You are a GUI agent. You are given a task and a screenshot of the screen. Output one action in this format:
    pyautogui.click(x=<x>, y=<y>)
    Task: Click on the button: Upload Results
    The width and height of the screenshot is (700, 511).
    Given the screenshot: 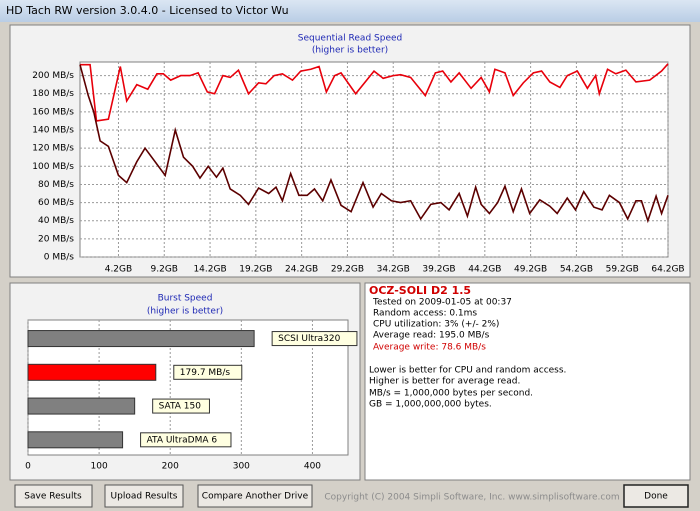 What is the action you would take?
    pyautogui.click(x=144, y=496)
    